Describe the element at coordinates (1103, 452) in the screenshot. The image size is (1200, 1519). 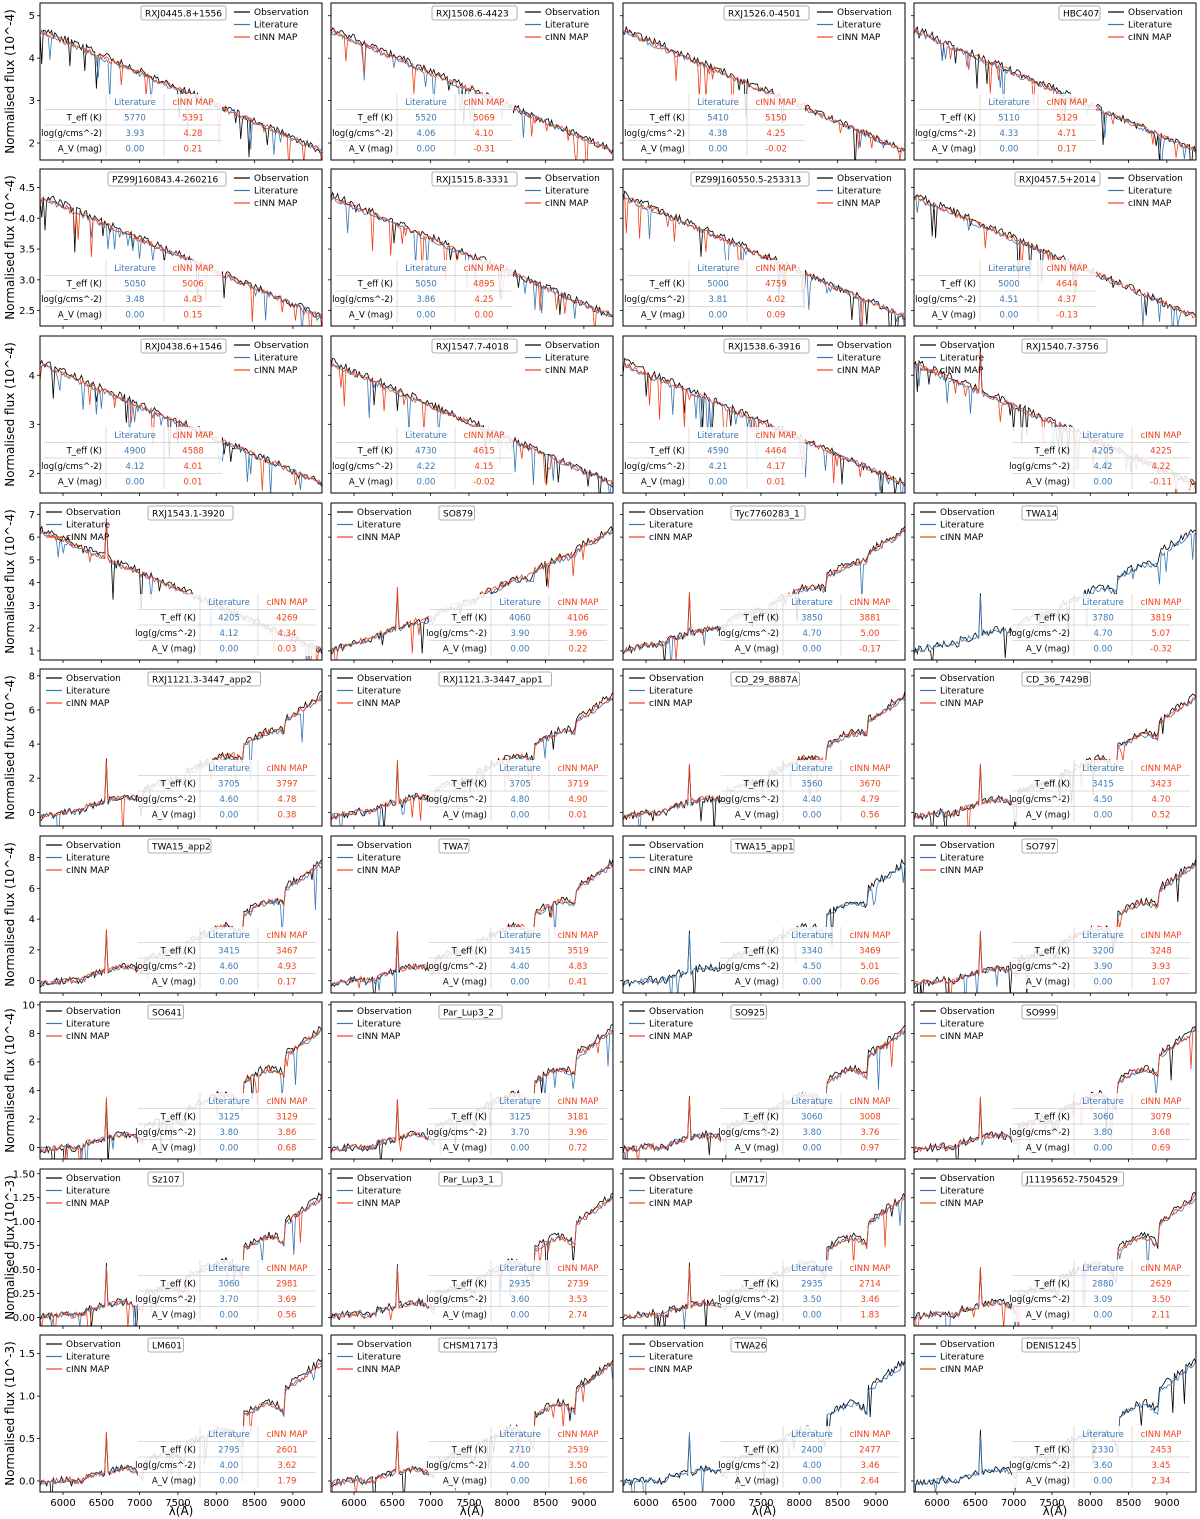
I see `table-literature-value: 4205` at that location.